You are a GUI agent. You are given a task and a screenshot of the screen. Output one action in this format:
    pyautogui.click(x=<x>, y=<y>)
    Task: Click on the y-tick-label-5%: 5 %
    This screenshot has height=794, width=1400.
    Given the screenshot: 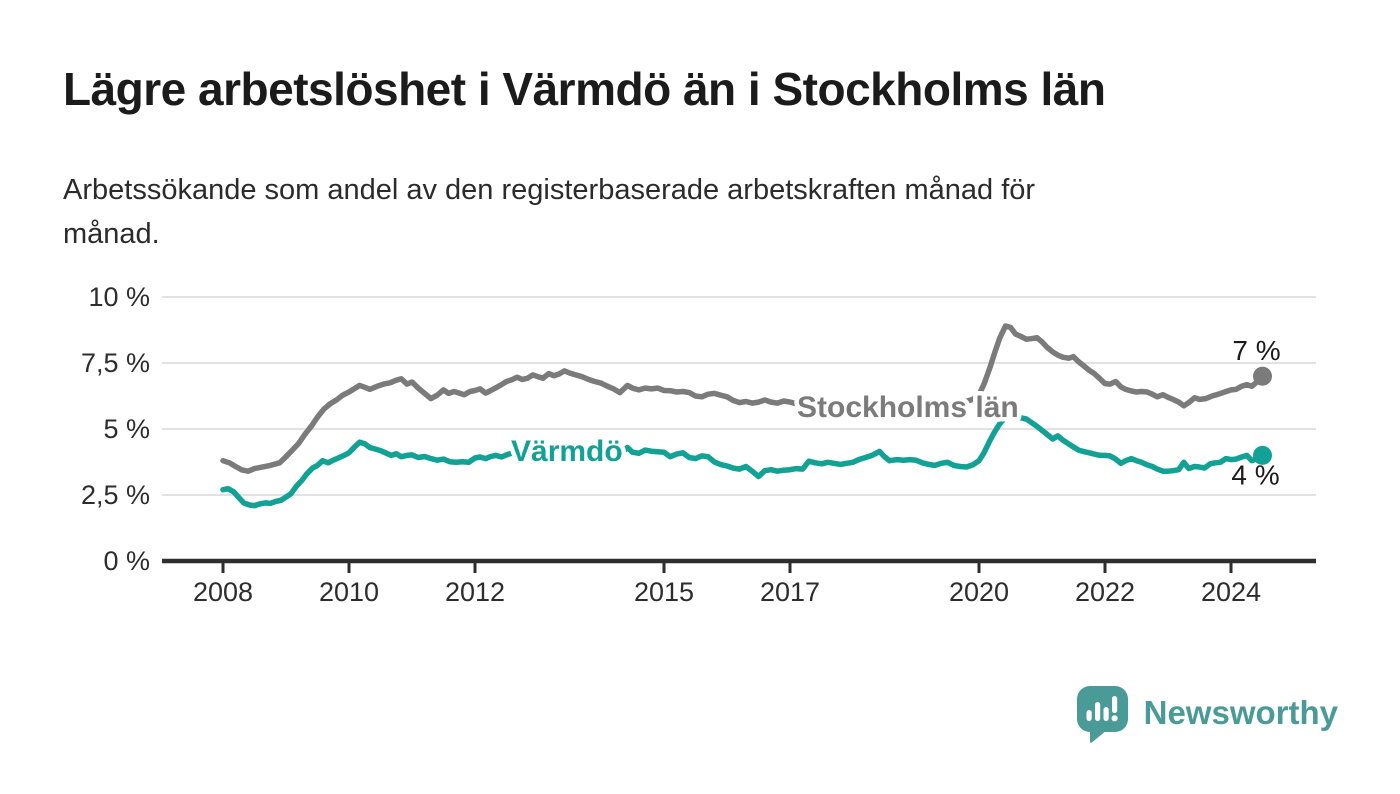 What is the action you would take?
    pyautogui.click(x=126, y=429)
    